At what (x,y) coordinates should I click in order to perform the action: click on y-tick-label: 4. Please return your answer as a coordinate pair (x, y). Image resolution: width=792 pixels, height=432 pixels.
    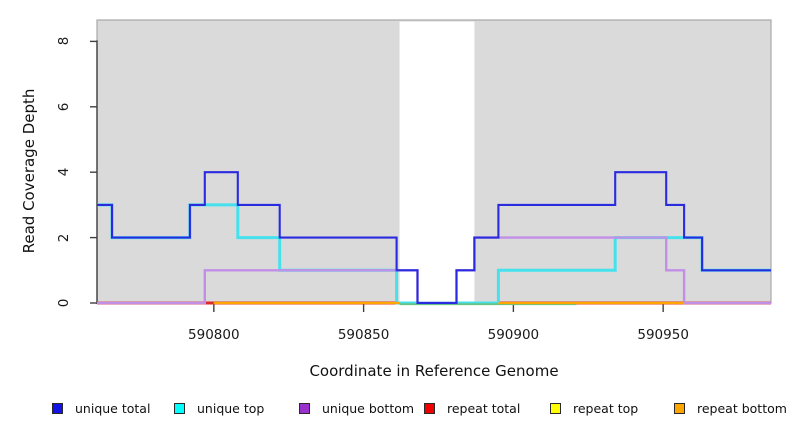
    Looking at the image, I should click on (64, 172).